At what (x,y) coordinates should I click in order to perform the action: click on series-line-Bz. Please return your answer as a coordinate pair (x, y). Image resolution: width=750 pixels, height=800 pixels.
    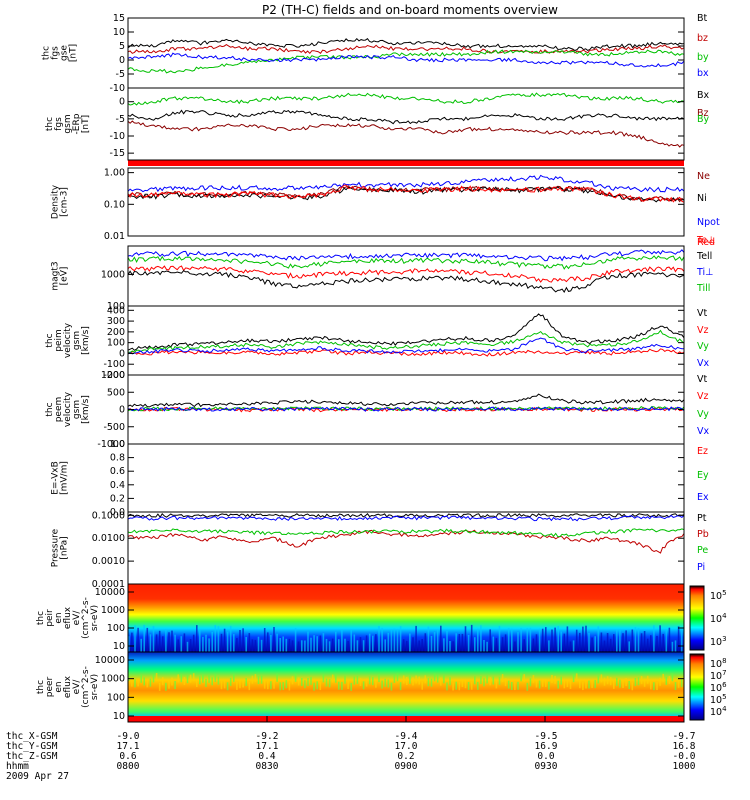
    Looking at the image, I should click on (406, 134).